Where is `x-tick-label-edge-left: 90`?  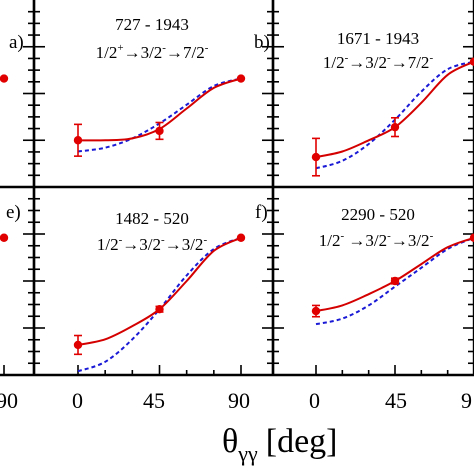
x-tick-label-edge-left: 90 is located at coordinates (9, 400).